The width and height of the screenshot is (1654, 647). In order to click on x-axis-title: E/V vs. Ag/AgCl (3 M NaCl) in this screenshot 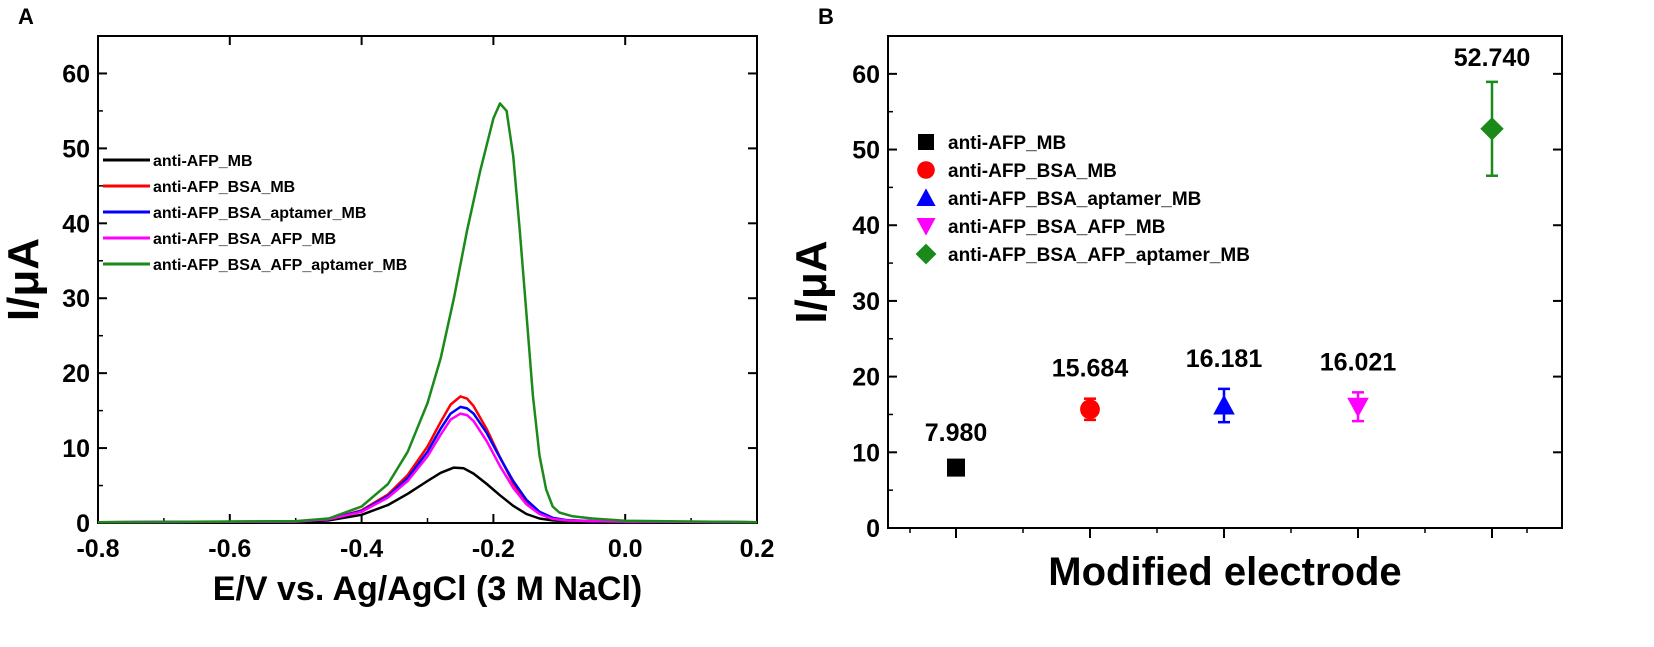, I will do `click(427, 589)`.